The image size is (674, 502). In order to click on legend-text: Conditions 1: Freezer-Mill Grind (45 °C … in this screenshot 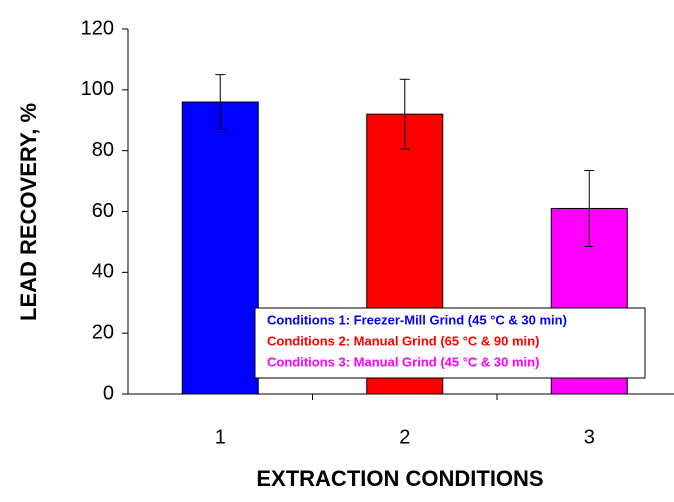, I will do `click(417, 319)`.